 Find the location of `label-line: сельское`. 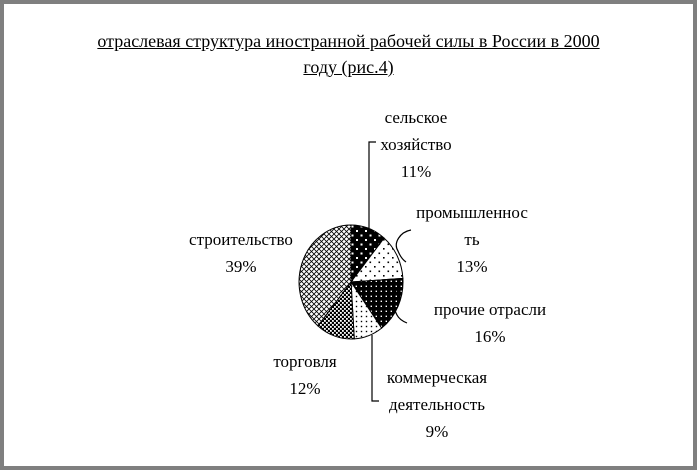

label-line: сельское is located at coordinates (416, 117).